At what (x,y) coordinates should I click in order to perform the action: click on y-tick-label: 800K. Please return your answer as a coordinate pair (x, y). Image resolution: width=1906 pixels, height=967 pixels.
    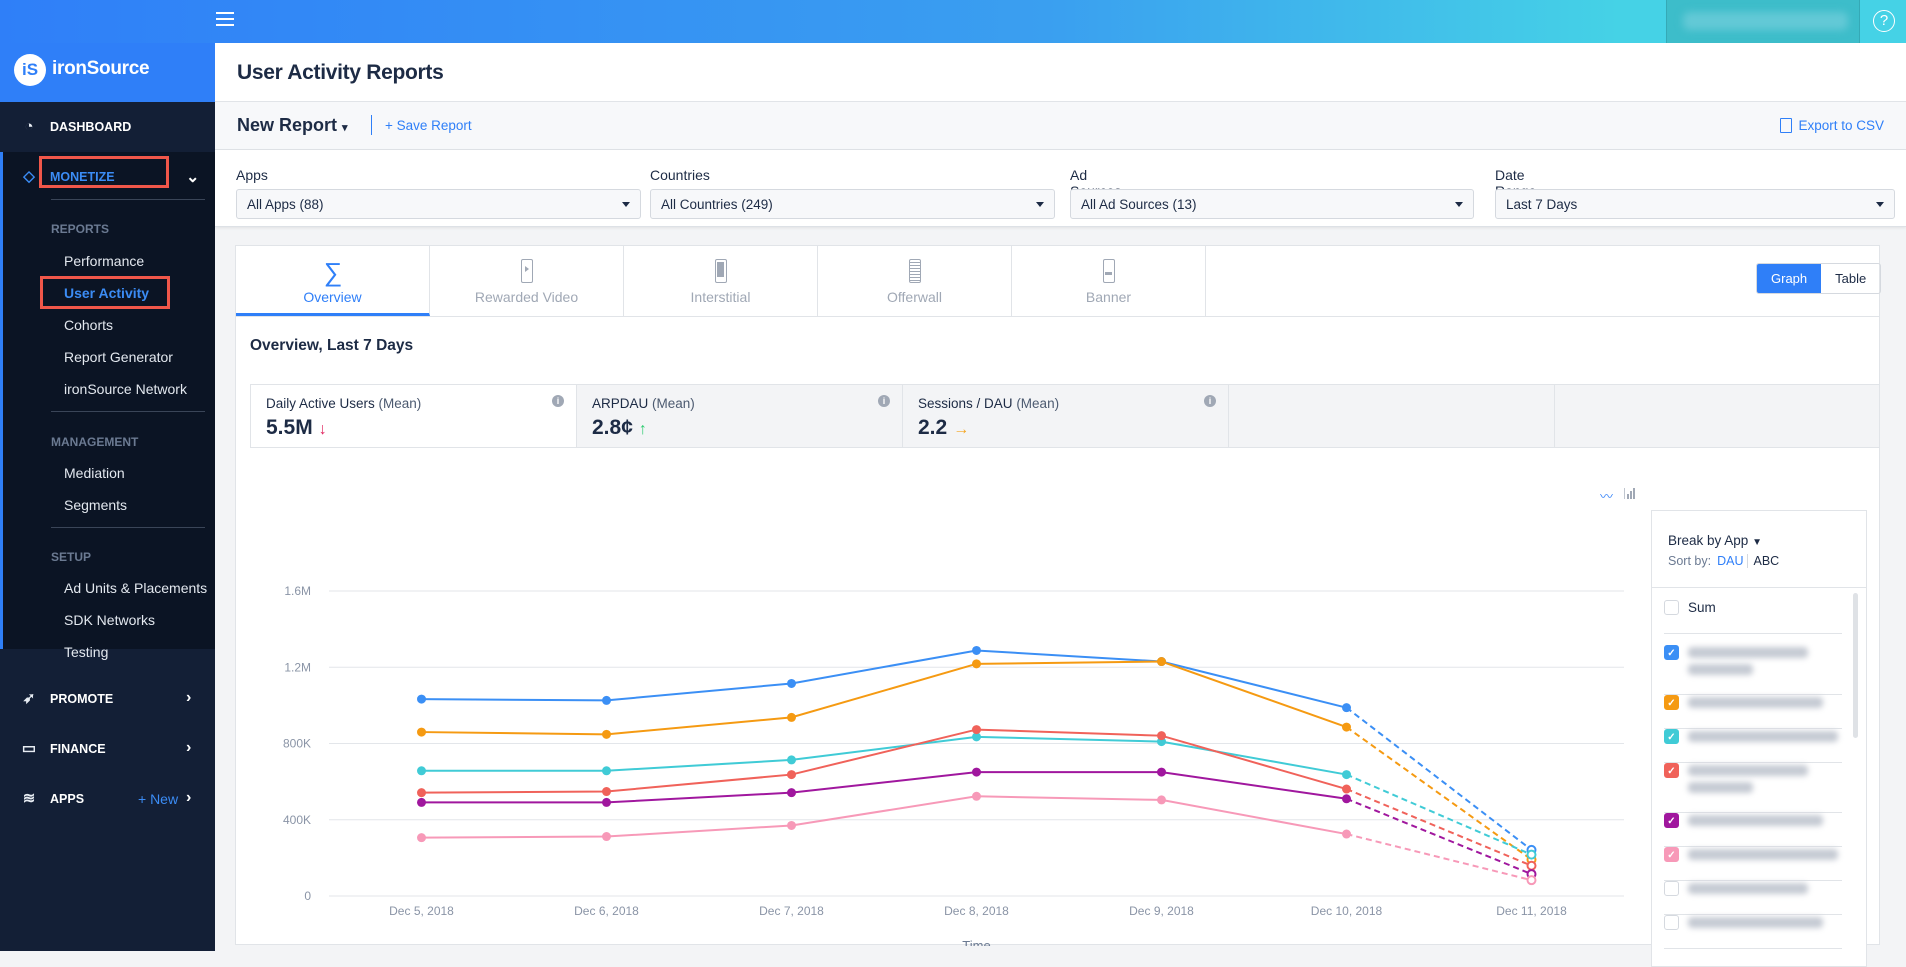
    Looking at the image, I should click on (297, 744).